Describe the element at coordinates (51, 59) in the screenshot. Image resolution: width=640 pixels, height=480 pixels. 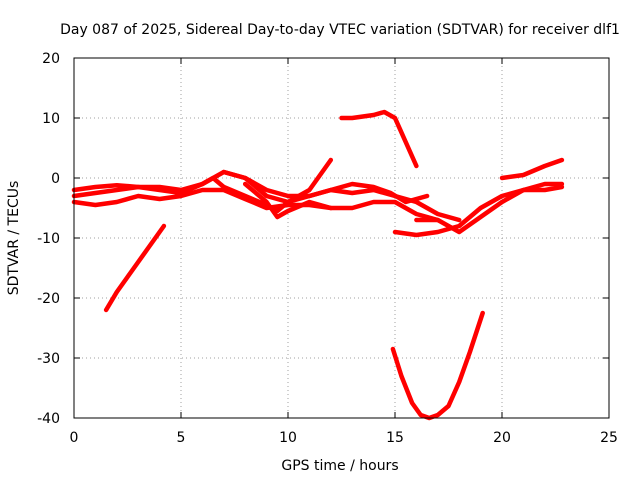
I see `y-tick-label: 20` at that location.